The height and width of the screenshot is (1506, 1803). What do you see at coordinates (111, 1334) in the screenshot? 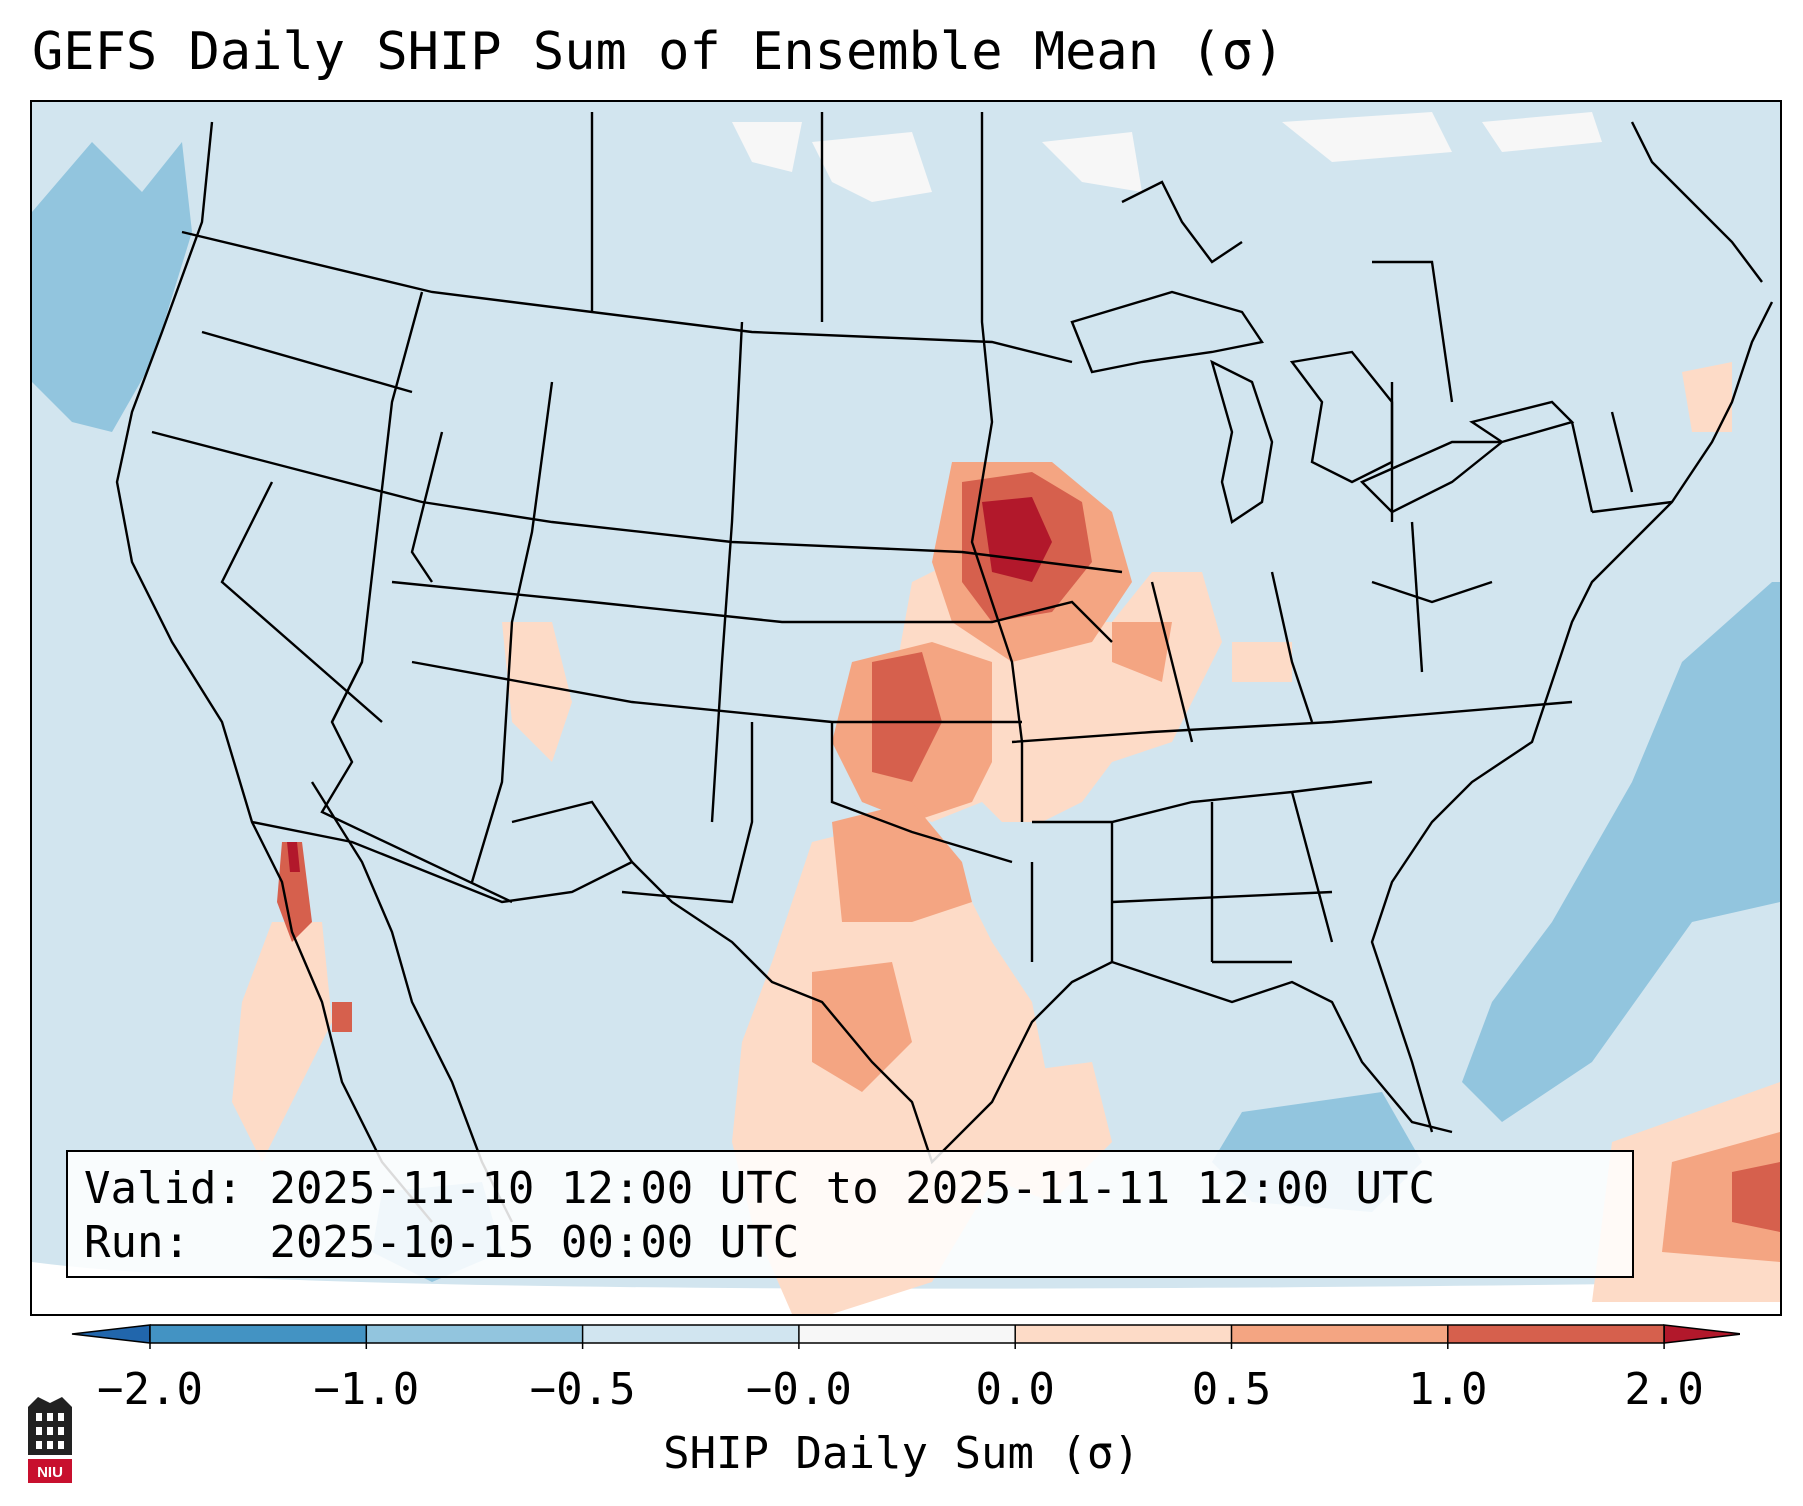
I see `colorbar-under-extension` at bounding box center [111, 1334].